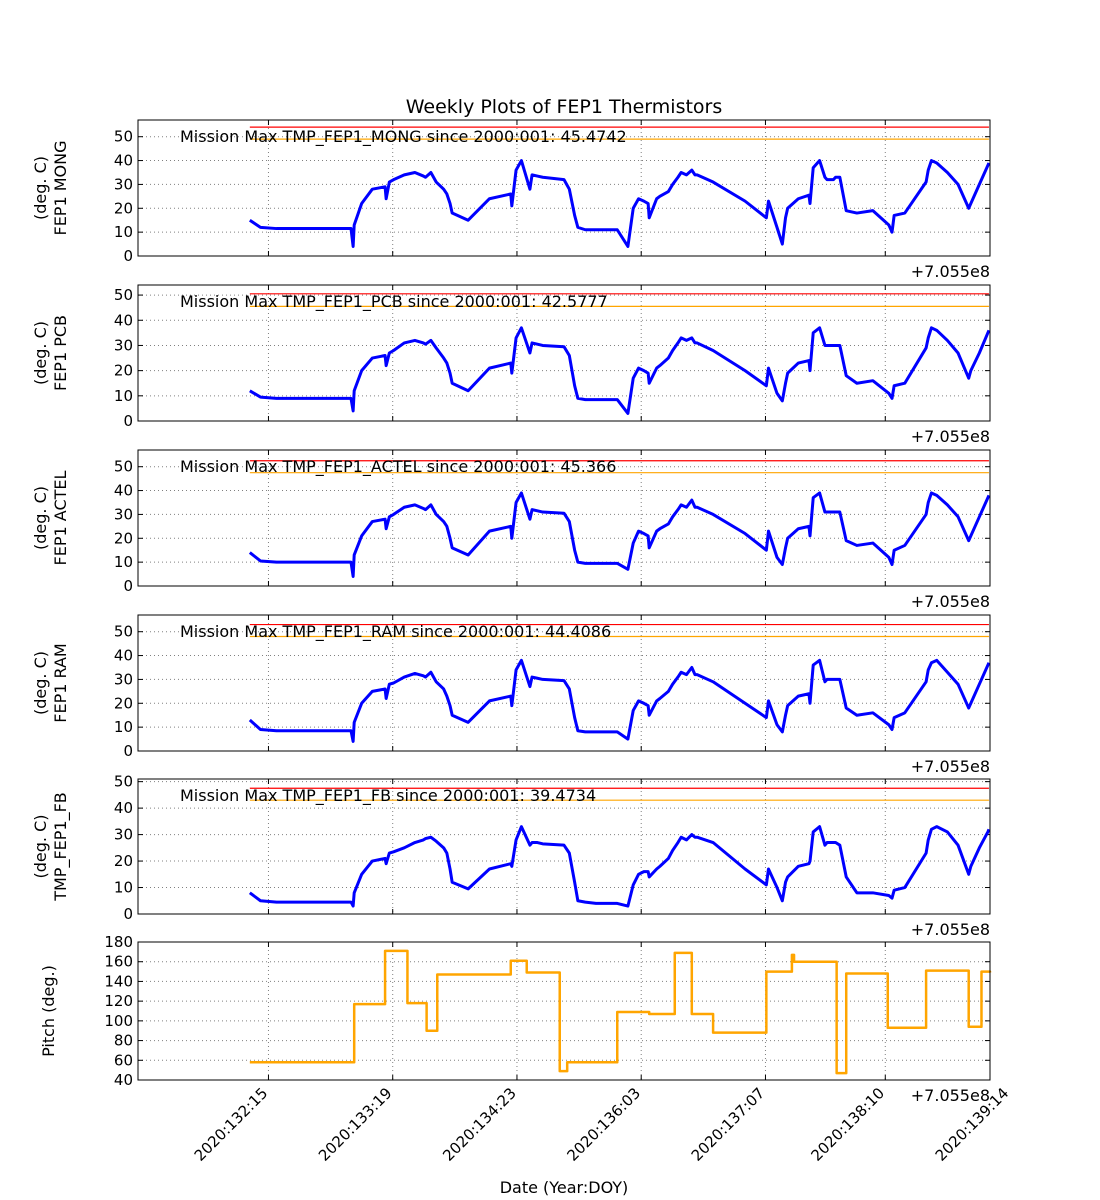 The image size is (1100, 1200). Describe the element at coordinates (118, 962) in the screenshot. I see `y-tick-label: 160` at that location.